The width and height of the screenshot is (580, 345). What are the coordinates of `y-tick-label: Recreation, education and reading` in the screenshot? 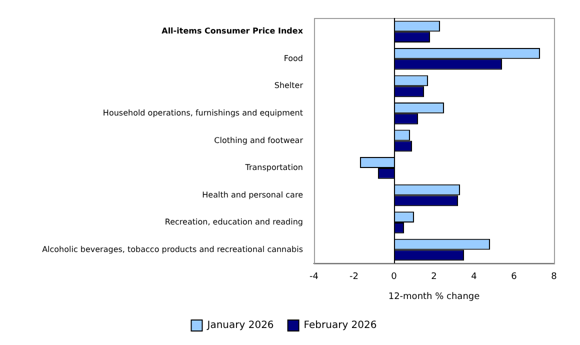 It's located at (233, 222).